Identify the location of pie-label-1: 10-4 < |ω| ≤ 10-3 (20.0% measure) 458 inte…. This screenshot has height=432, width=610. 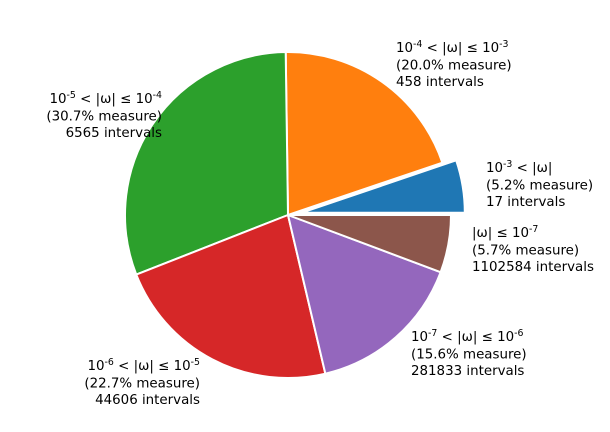
(454, 65).